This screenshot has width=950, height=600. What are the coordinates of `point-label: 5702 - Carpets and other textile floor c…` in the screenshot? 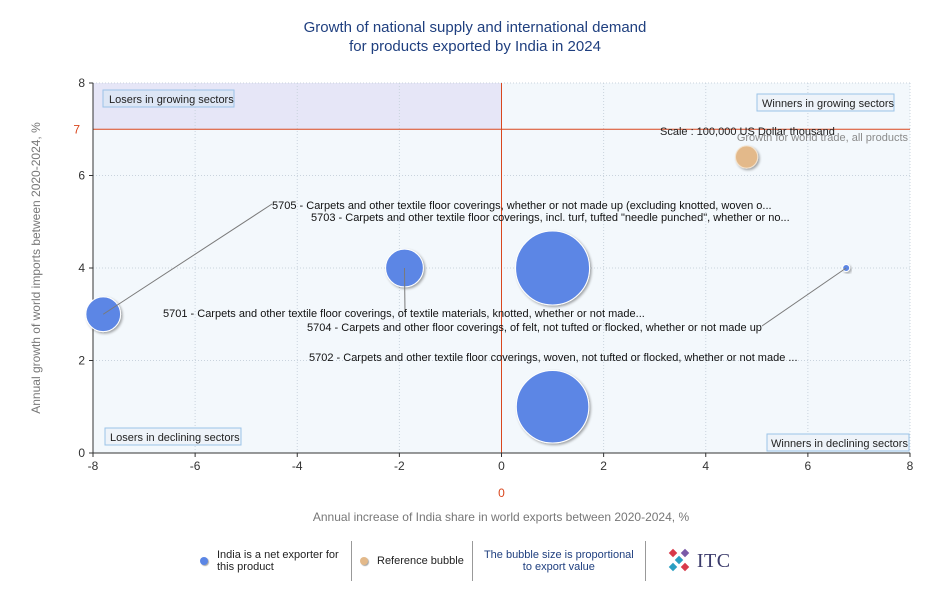 It's located at (553, 358).